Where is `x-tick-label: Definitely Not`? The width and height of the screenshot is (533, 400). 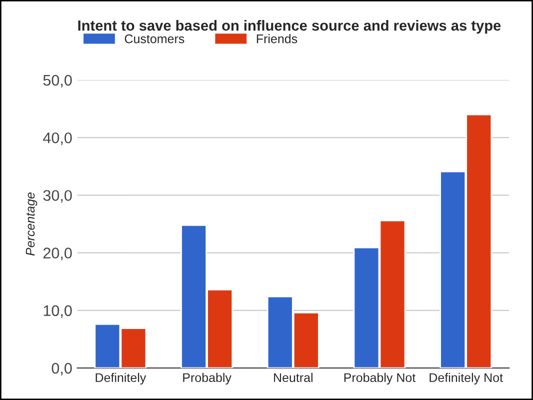 x-tick-label: Definitely Not is located at coordinates (466, 378).